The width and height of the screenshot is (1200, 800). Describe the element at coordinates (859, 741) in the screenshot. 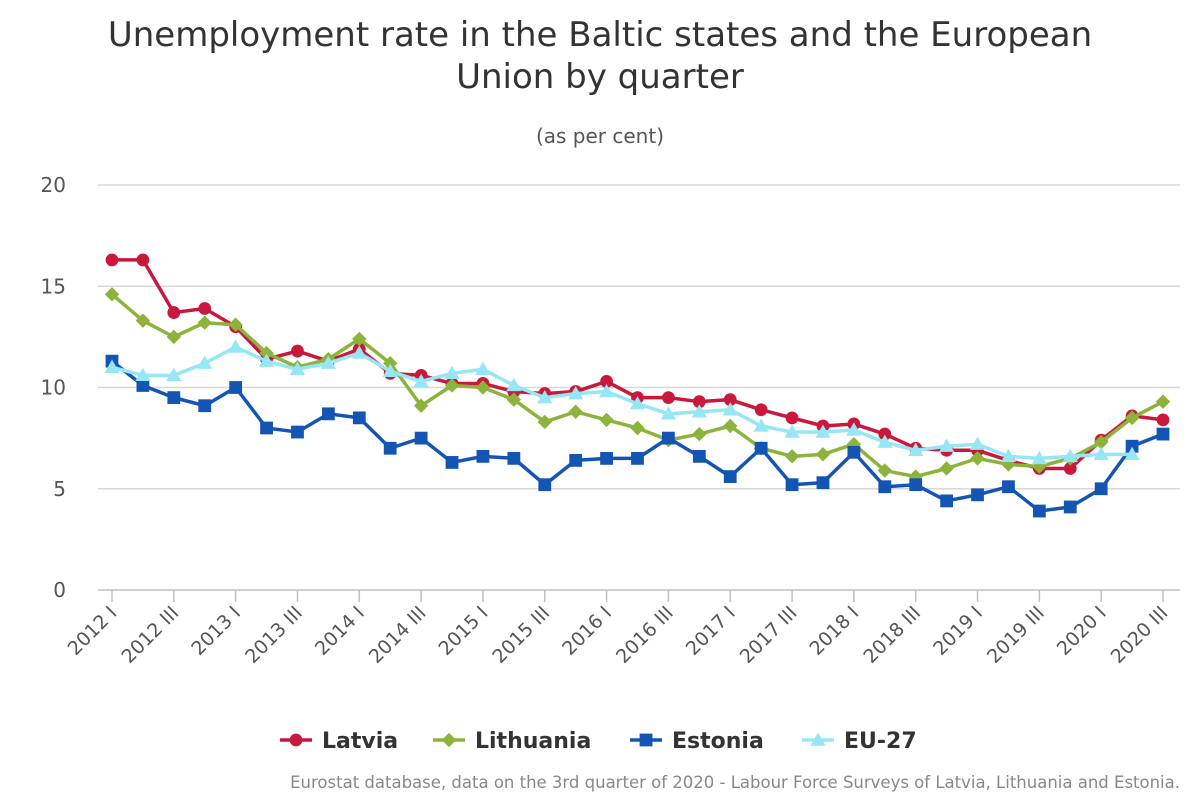

I see `legend-item-eu-27: EU-27` at that location.